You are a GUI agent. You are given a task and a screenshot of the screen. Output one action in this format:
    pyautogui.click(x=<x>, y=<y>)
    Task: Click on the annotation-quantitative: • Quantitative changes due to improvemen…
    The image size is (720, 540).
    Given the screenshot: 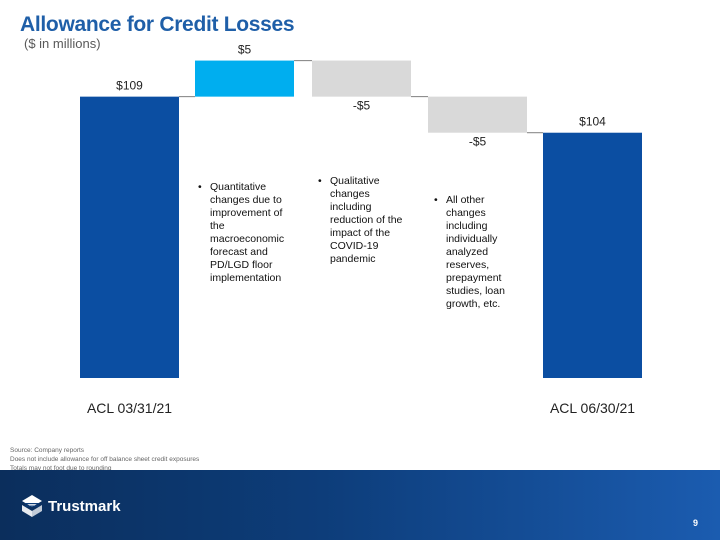 What is the action you would take?
    pyautogui.click(x=245, y=233)
    